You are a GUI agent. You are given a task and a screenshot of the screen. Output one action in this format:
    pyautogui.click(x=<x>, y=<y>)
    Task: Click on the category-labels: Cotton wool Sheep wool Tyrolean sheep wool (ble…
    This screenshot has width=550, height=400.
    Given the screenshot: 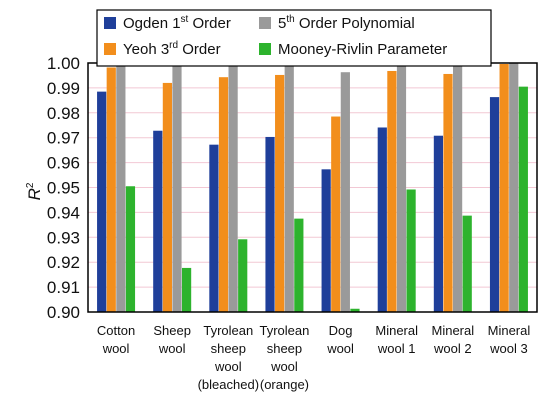 What is the action you would take?
    pyautogui.click(x=313, y=357)
    